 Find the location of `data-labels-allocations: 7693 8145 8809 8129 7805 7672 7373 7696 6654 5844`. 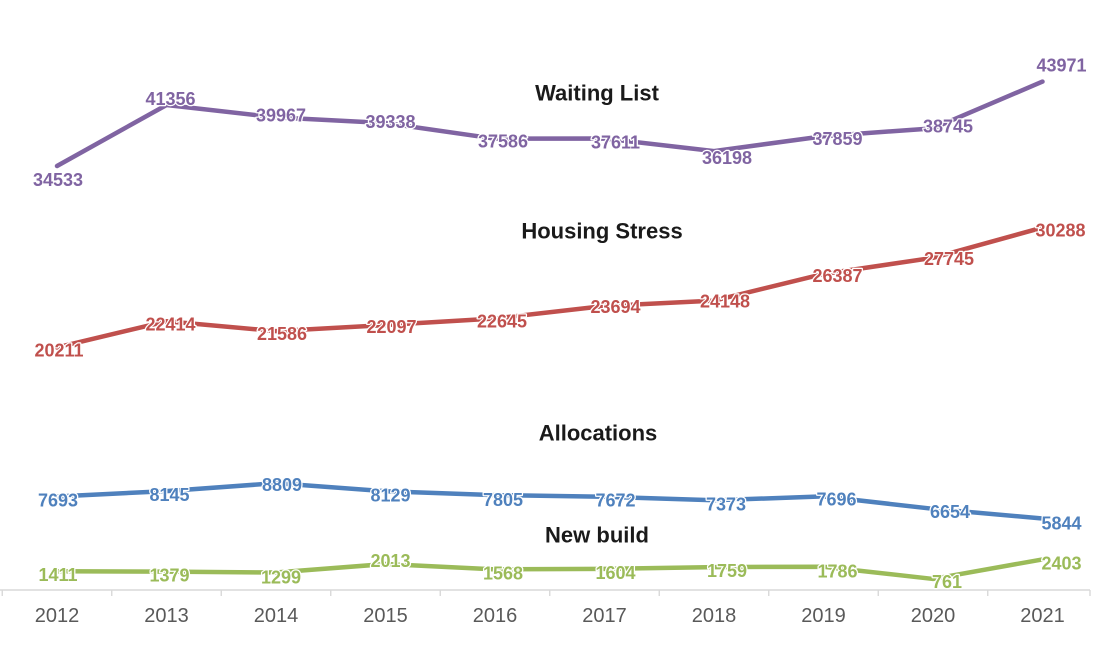

data-labels-allocations: 7693 8145 8809 8129 7805 7672 7373 7696 6654 5844 is located at coordinates (560, 504).